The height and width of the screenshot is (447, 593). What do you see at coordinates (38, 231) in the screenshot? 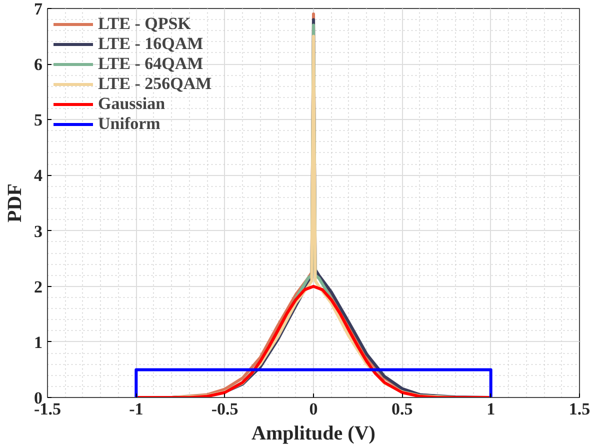
I see `y-tick-label: 3` at bounding box center [38, 231].